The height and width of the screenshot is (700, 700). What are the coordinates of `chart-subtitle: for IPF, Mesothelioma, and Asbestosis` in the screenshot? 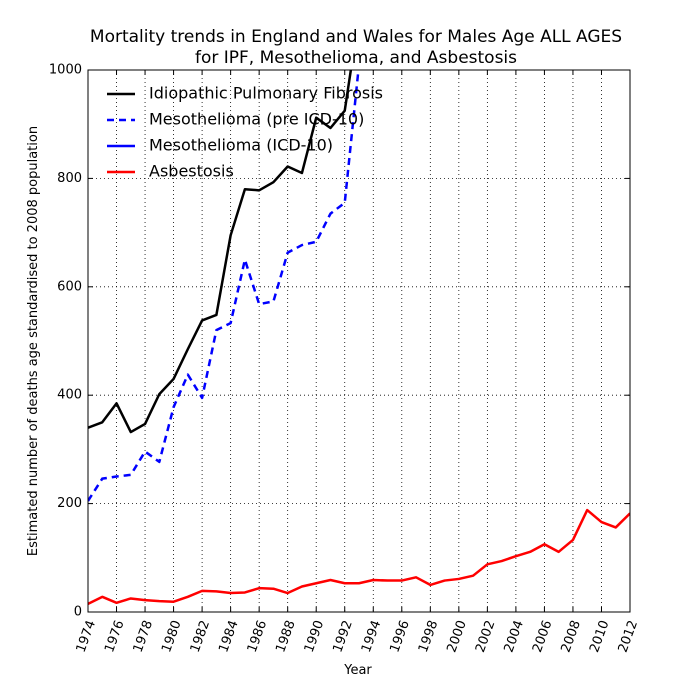 It's located at (356, 58).